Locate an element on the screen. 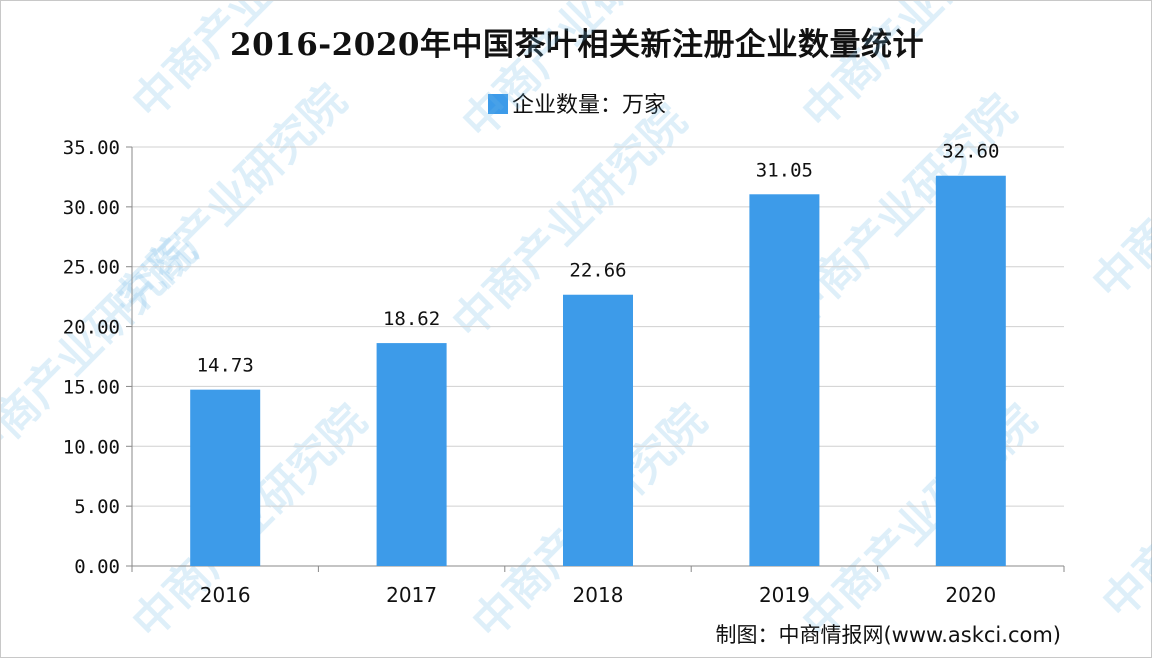 This screenshot has width=1152, height=658. x-tick-label: 2019 is located at coordinates (784, 595).